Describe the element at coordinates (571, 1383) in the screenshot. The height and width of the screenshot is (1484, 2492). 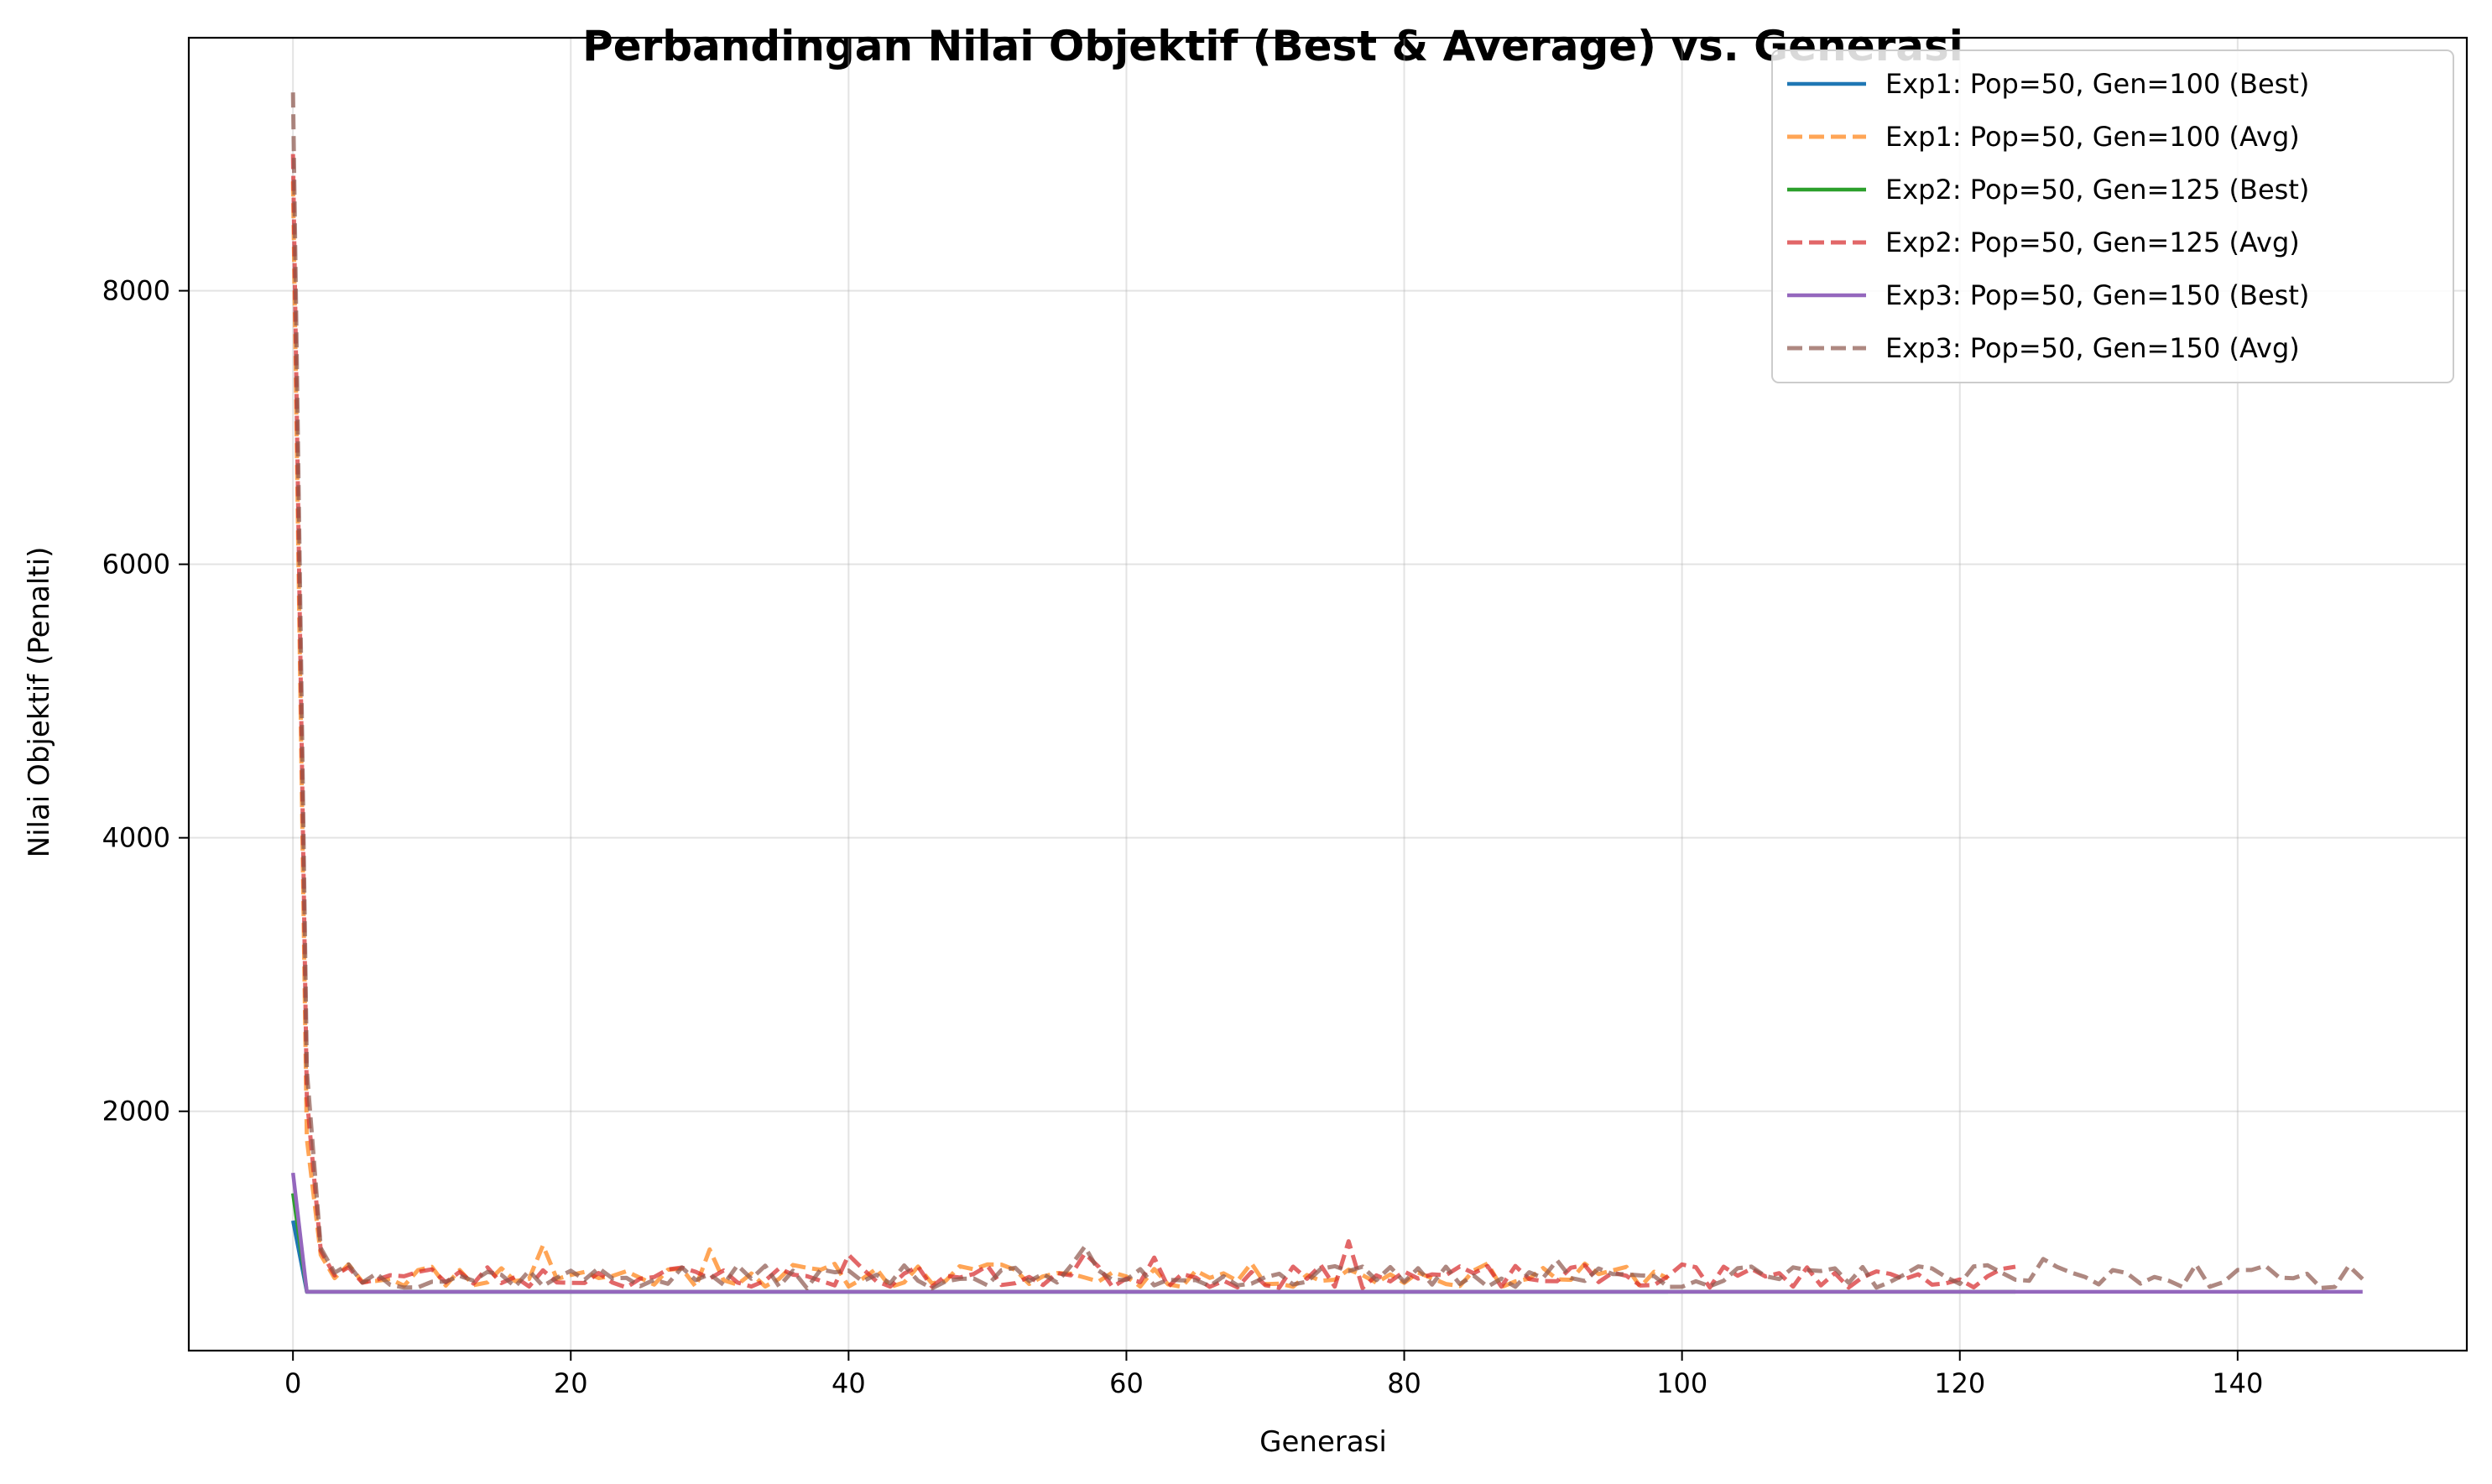
I see `x-tick-label: 20` at that location.